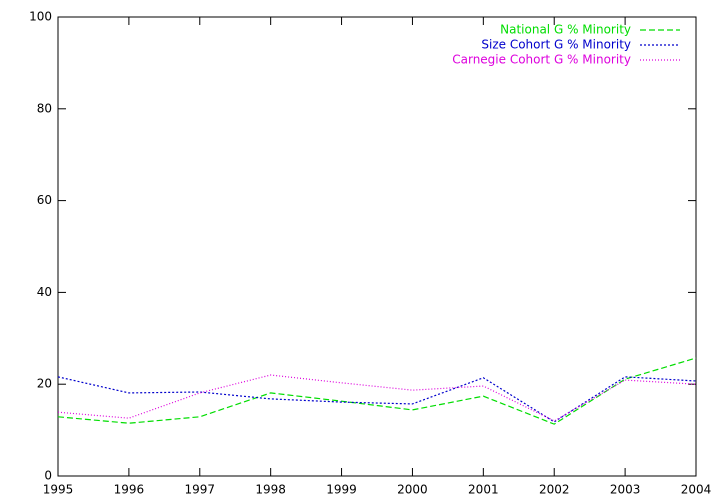  What do you see at coordinates (541, 60) in the screenshot?
I see `legend-label: Carnegie Cohort G % Minority` at bounding box center [541, 60].